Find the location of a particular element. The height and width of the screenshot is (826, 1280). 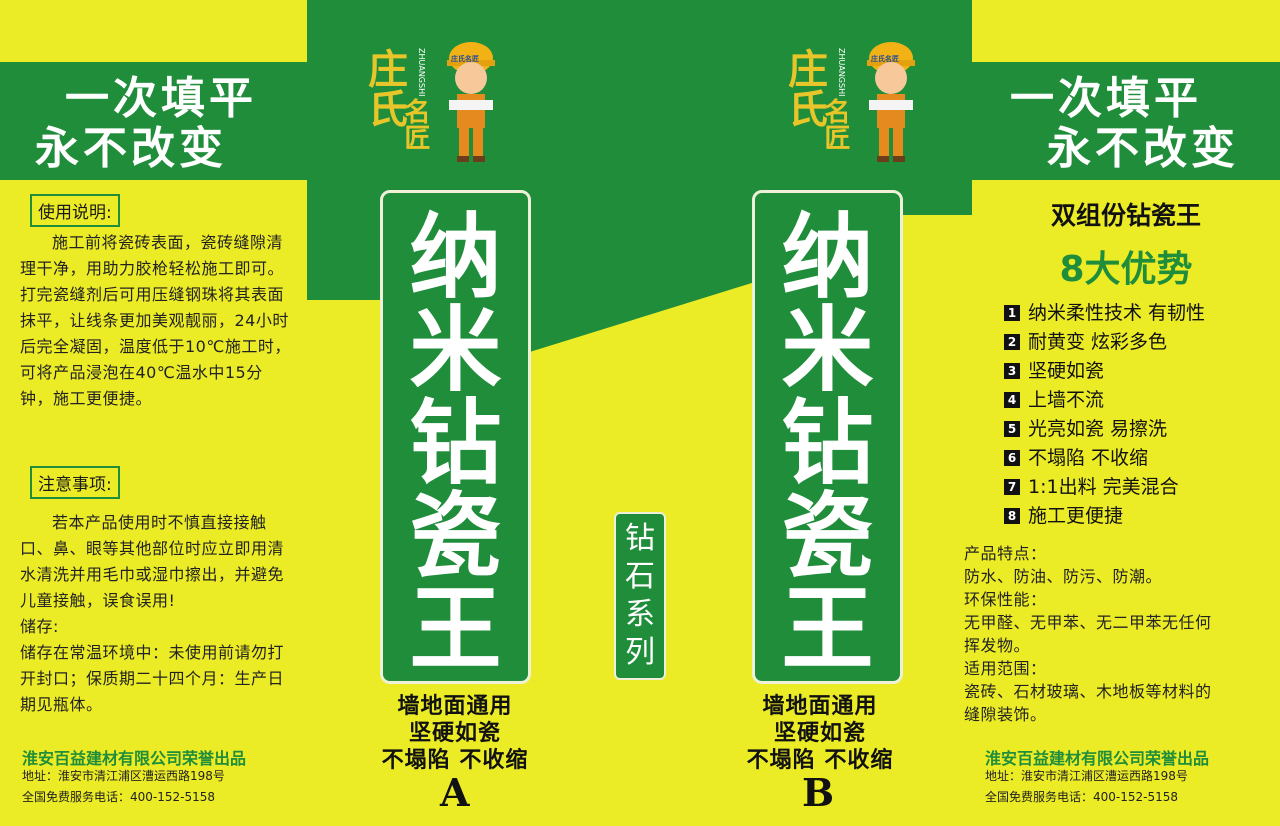

advantage-text: 施工更便捷 is located at coordinates (1076, 516).